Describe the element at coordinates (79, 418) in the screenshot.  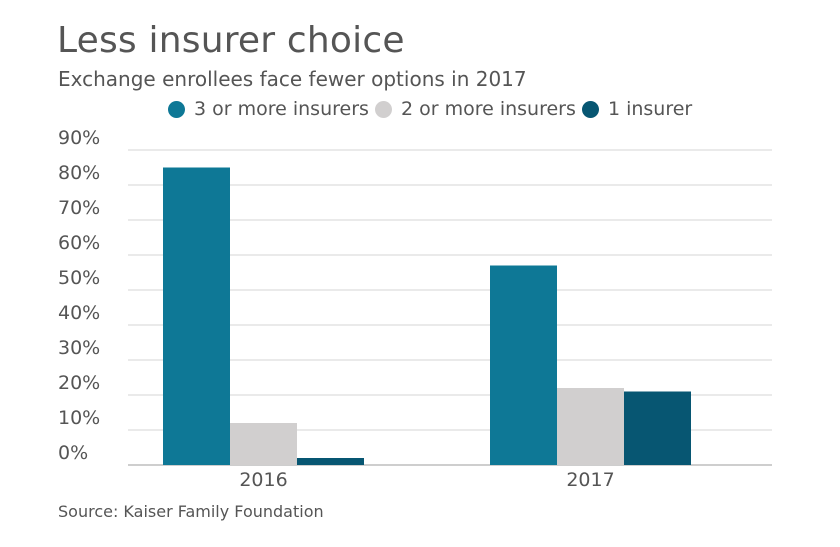
I see `y-tick-label: 10%` at that location.